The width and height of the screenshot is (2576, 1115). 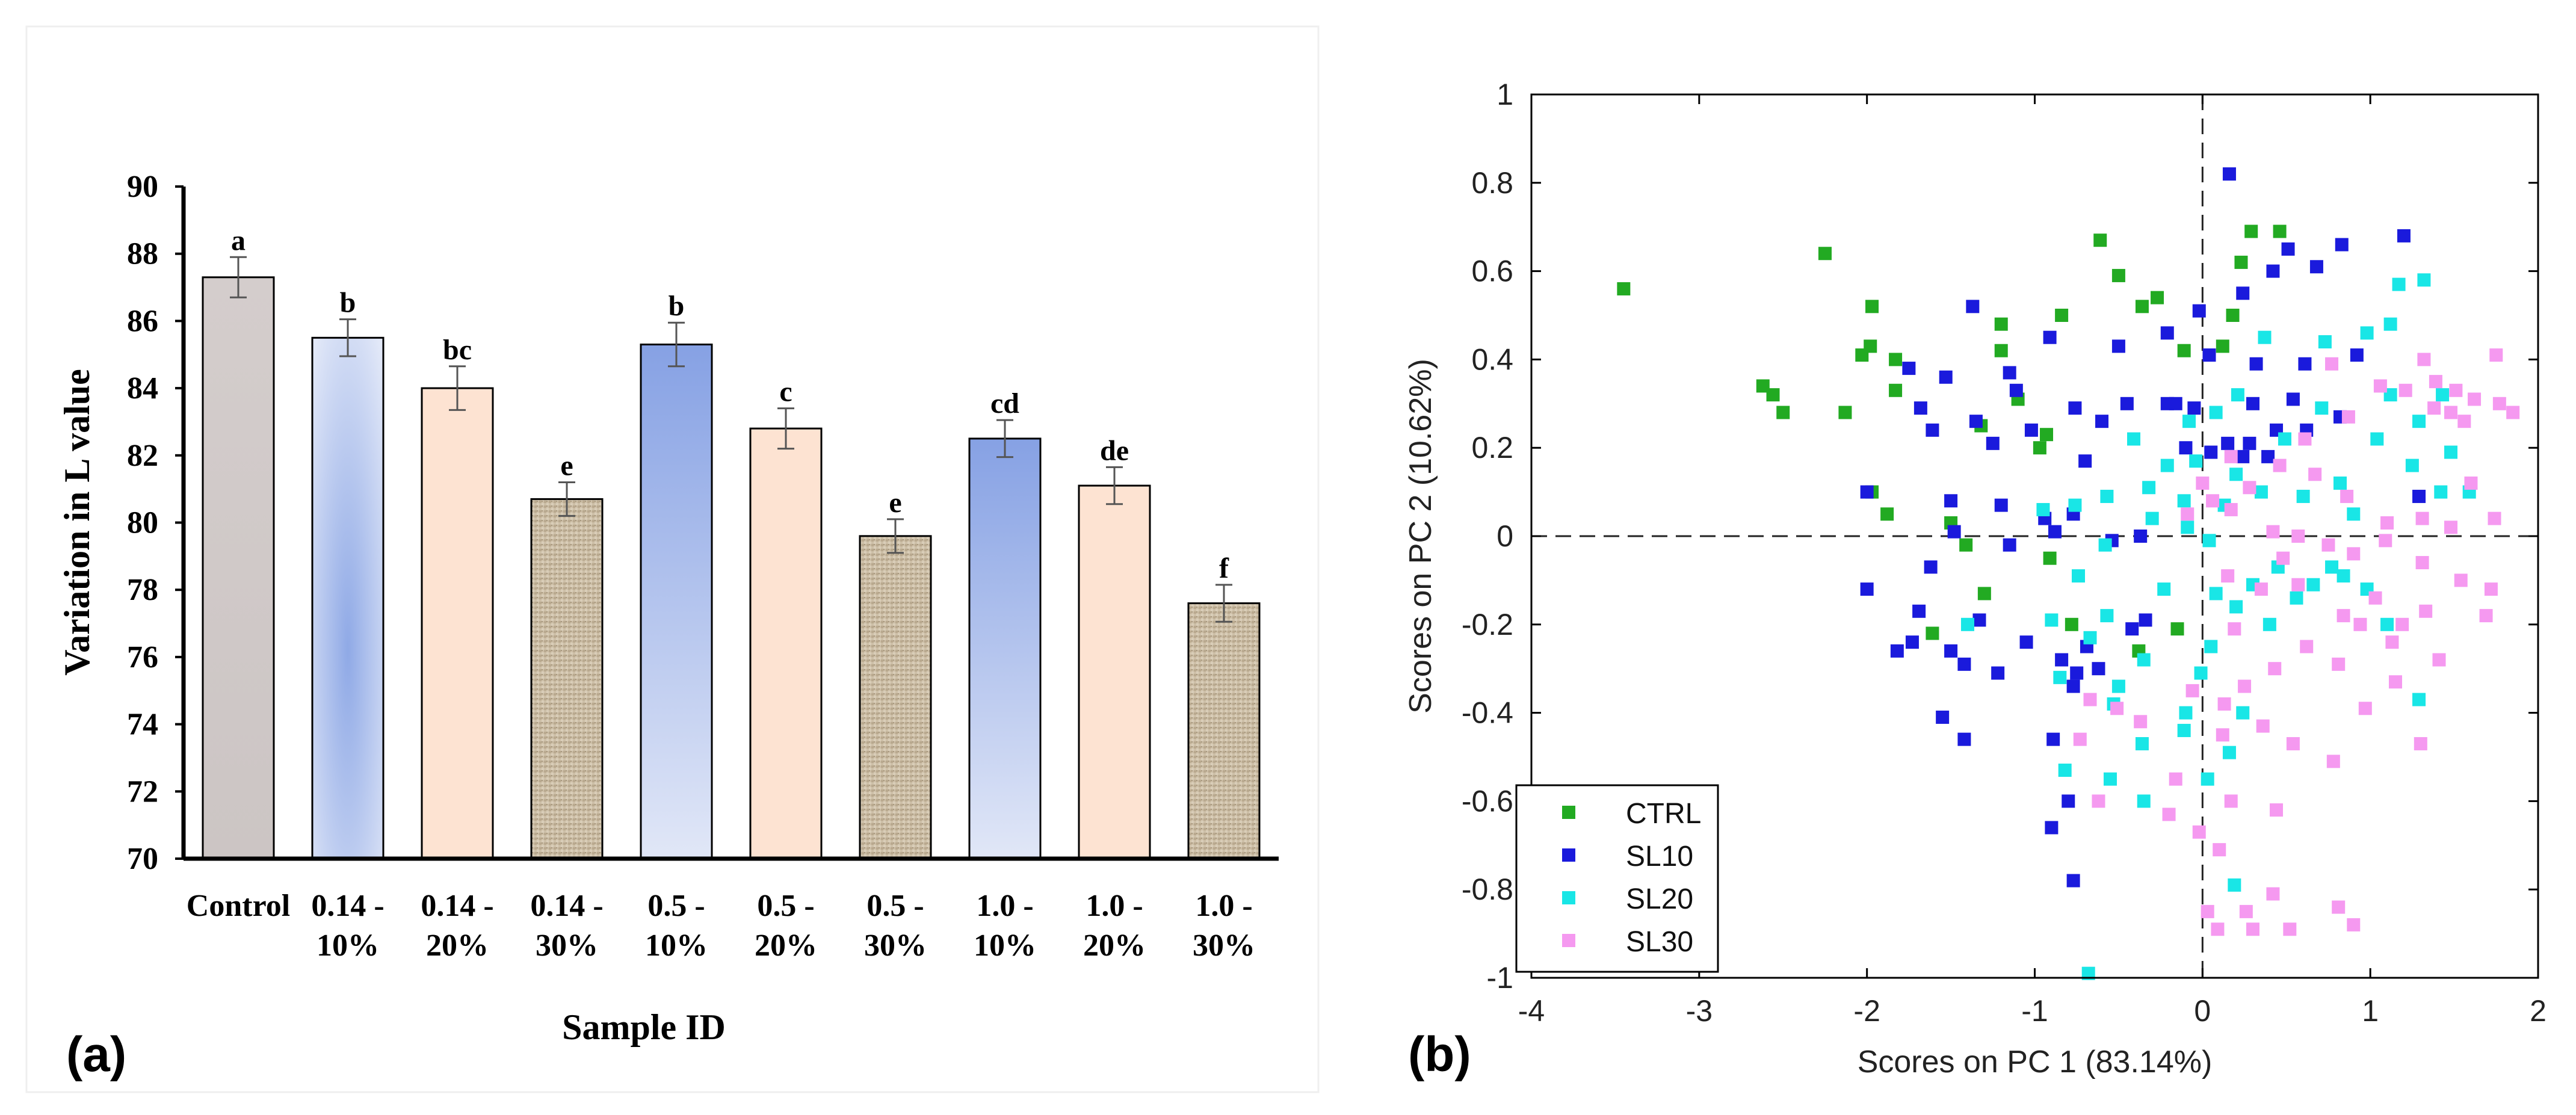 I want to click on x-tick-label: 30%, so click(x=567, y=945).